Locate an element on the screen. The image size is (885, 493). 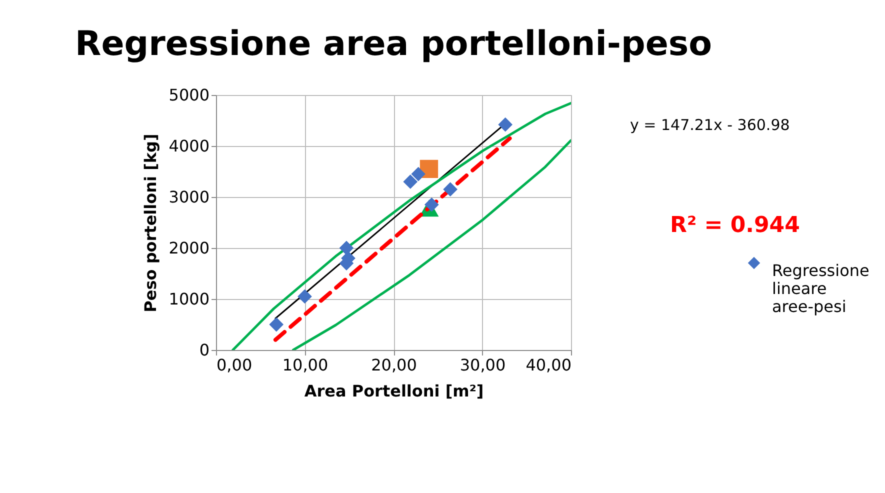
y-axis-title: Peso portelloni [kg] is located at coordinates (150, 223).